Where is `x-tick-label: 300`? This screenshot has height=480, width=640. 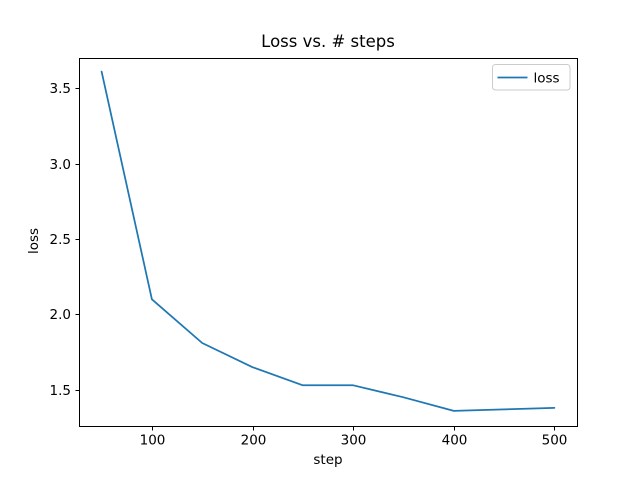 x-tick-label: 300 is located at coordinates (354, 441).